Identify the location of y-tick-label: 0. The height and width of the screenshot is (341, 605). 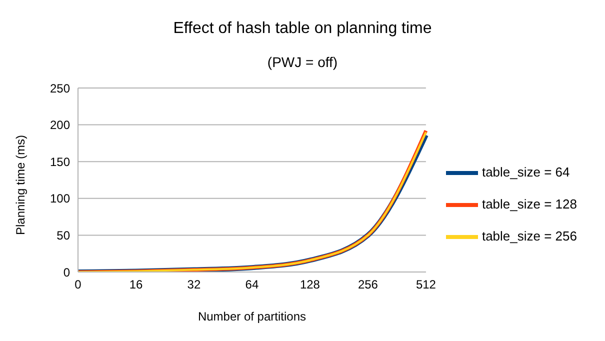
(66, 272).